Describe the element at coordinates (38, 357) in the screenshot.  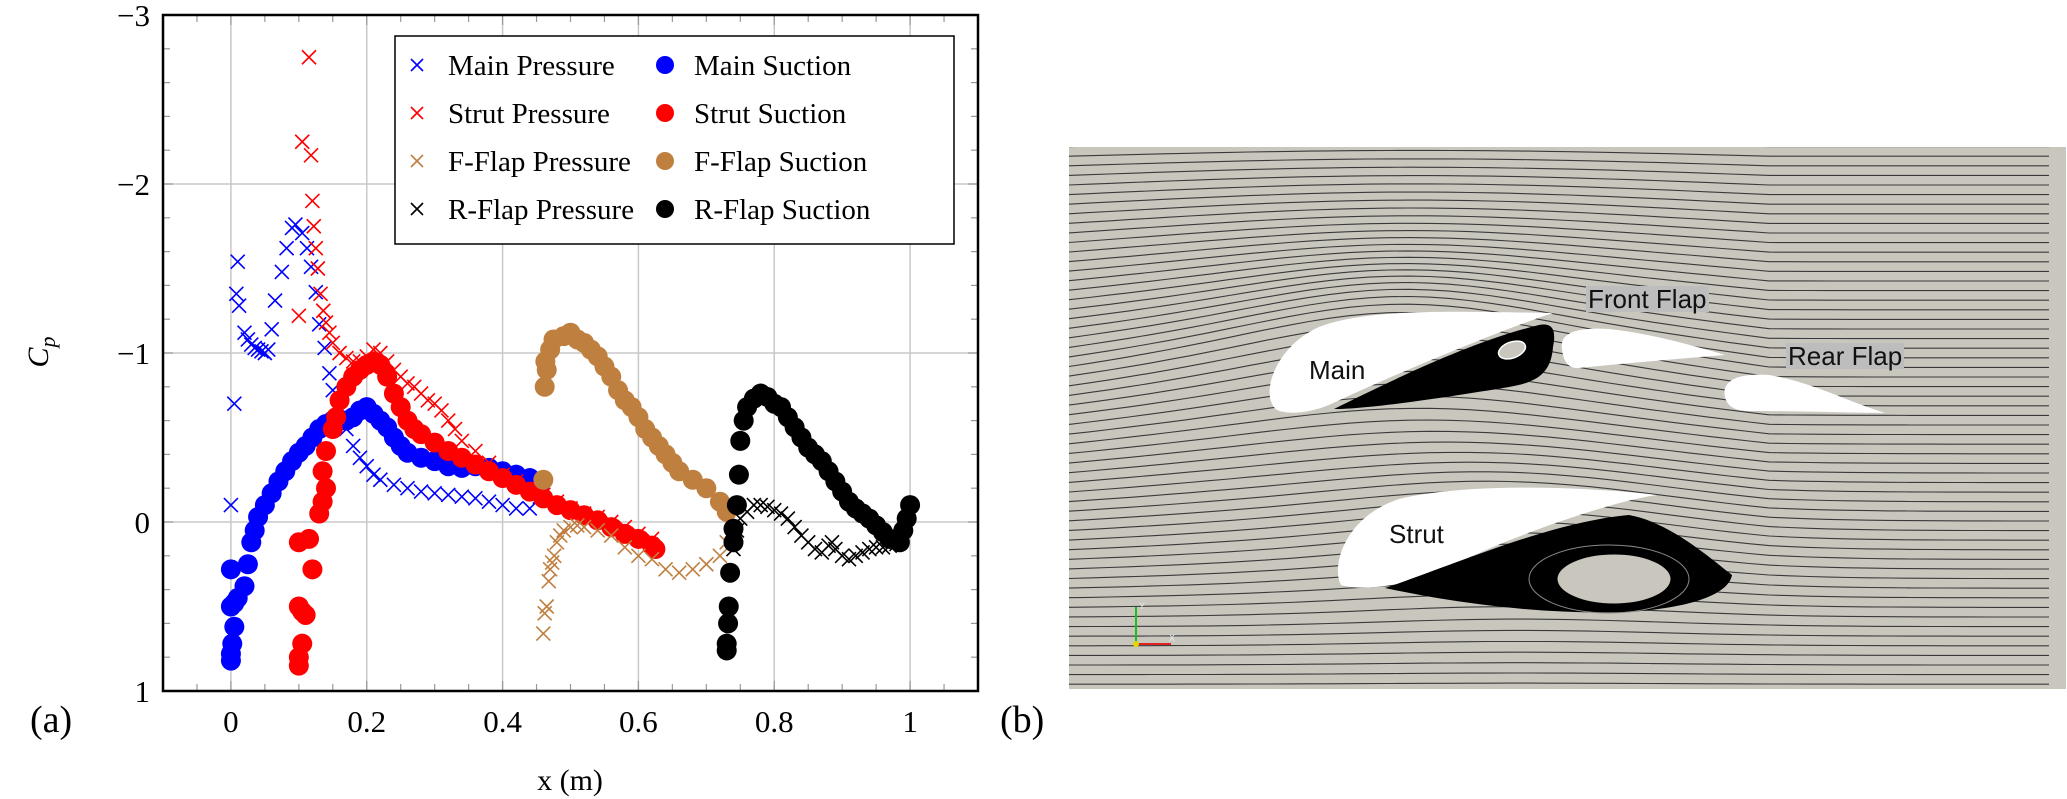
I see `y-axis-title-main: C` at that location.